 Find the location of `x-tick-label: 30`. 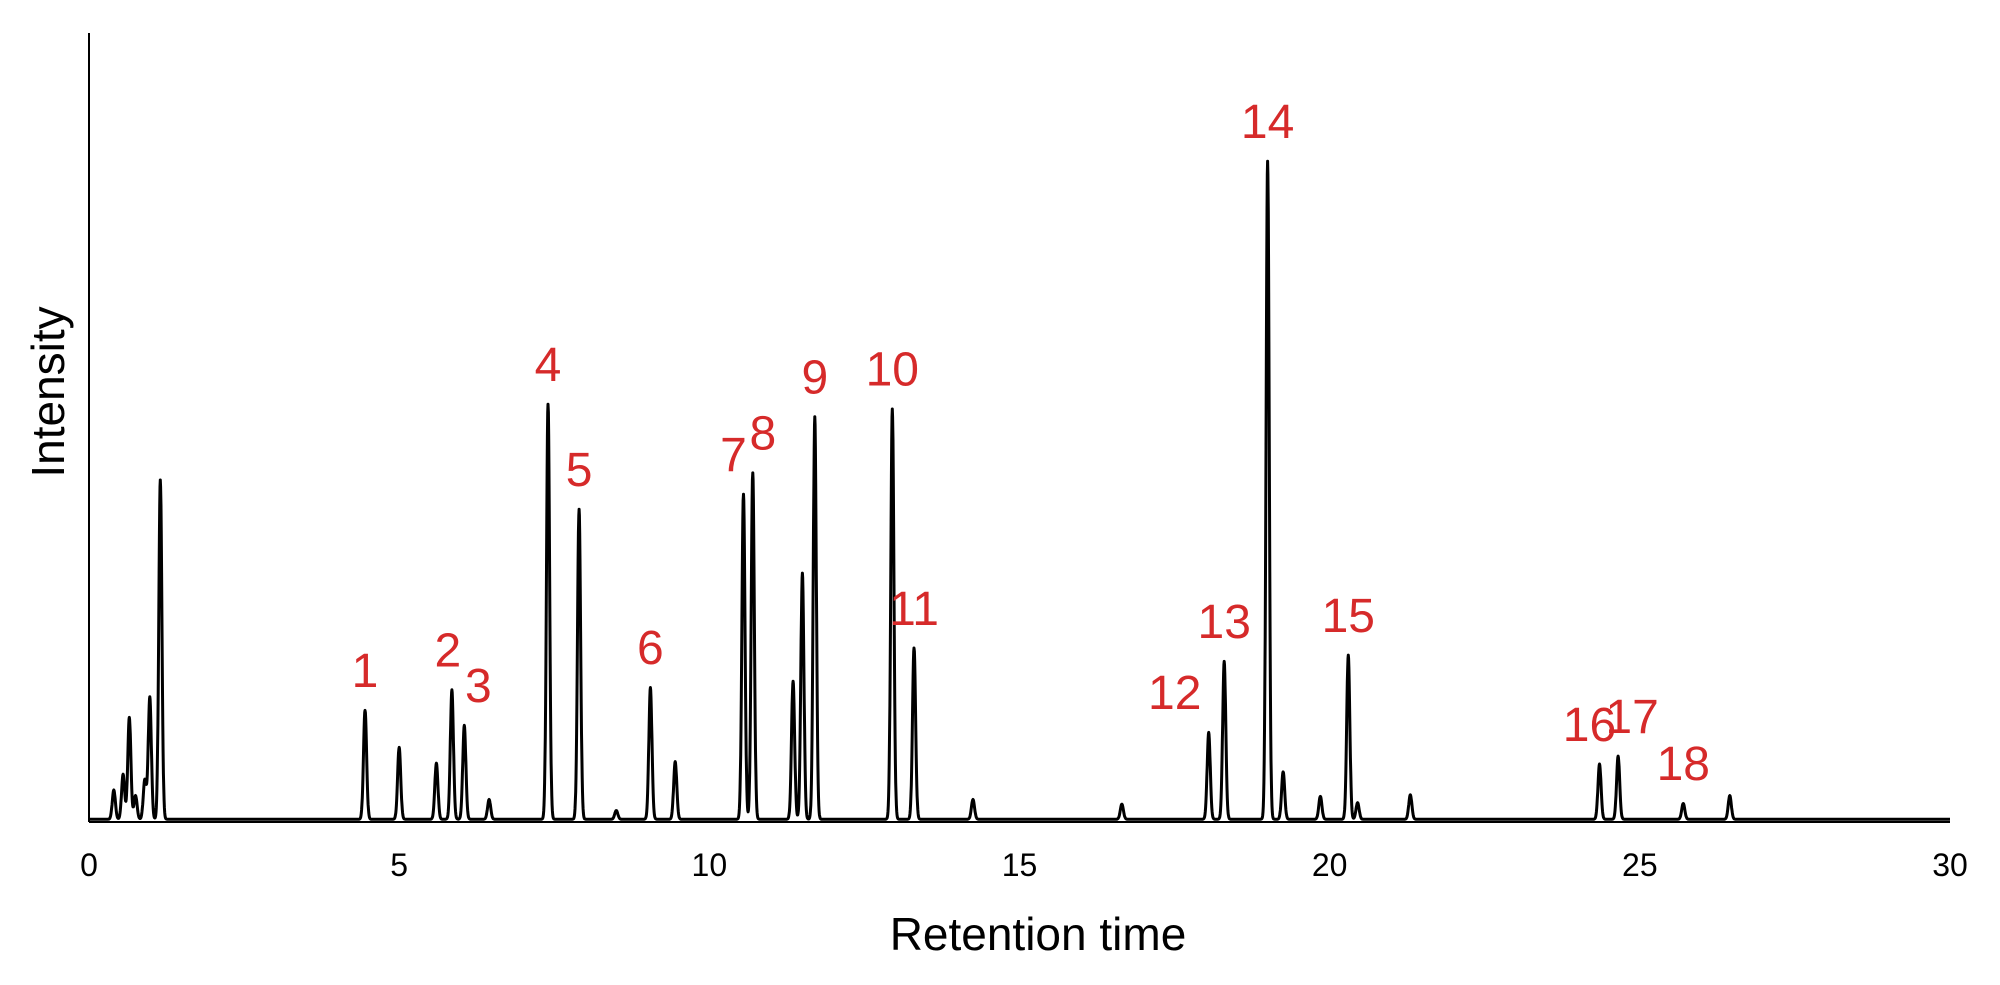

x-tick-label: 30 is located at coordinates (1950, 865).